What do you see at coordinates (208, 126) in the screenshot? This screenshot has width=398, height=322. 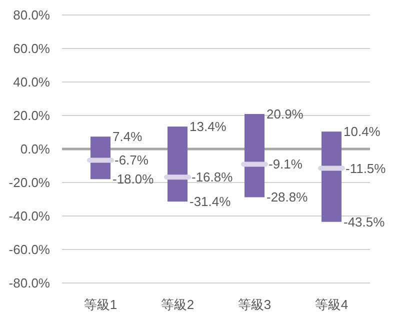 I see `annotation: 13.4%` at bounding box center [208, 126].